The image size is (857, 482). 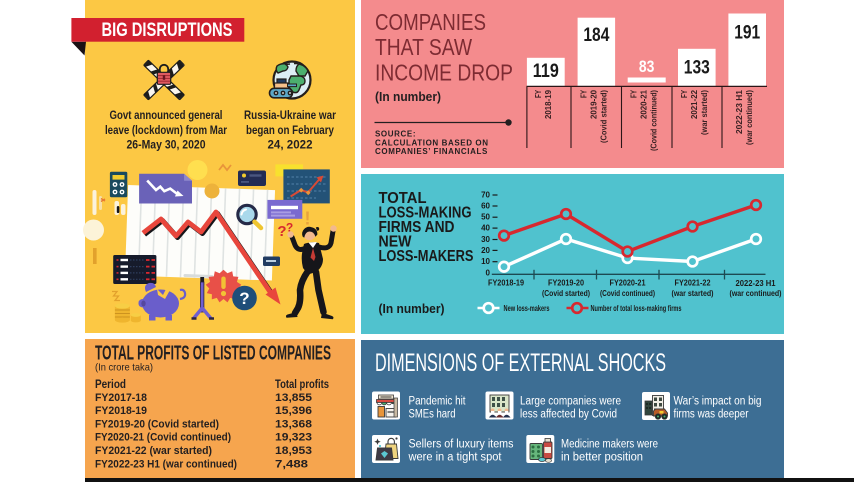 I want to click on svg-text: began on February, so click(x=290, y=130).